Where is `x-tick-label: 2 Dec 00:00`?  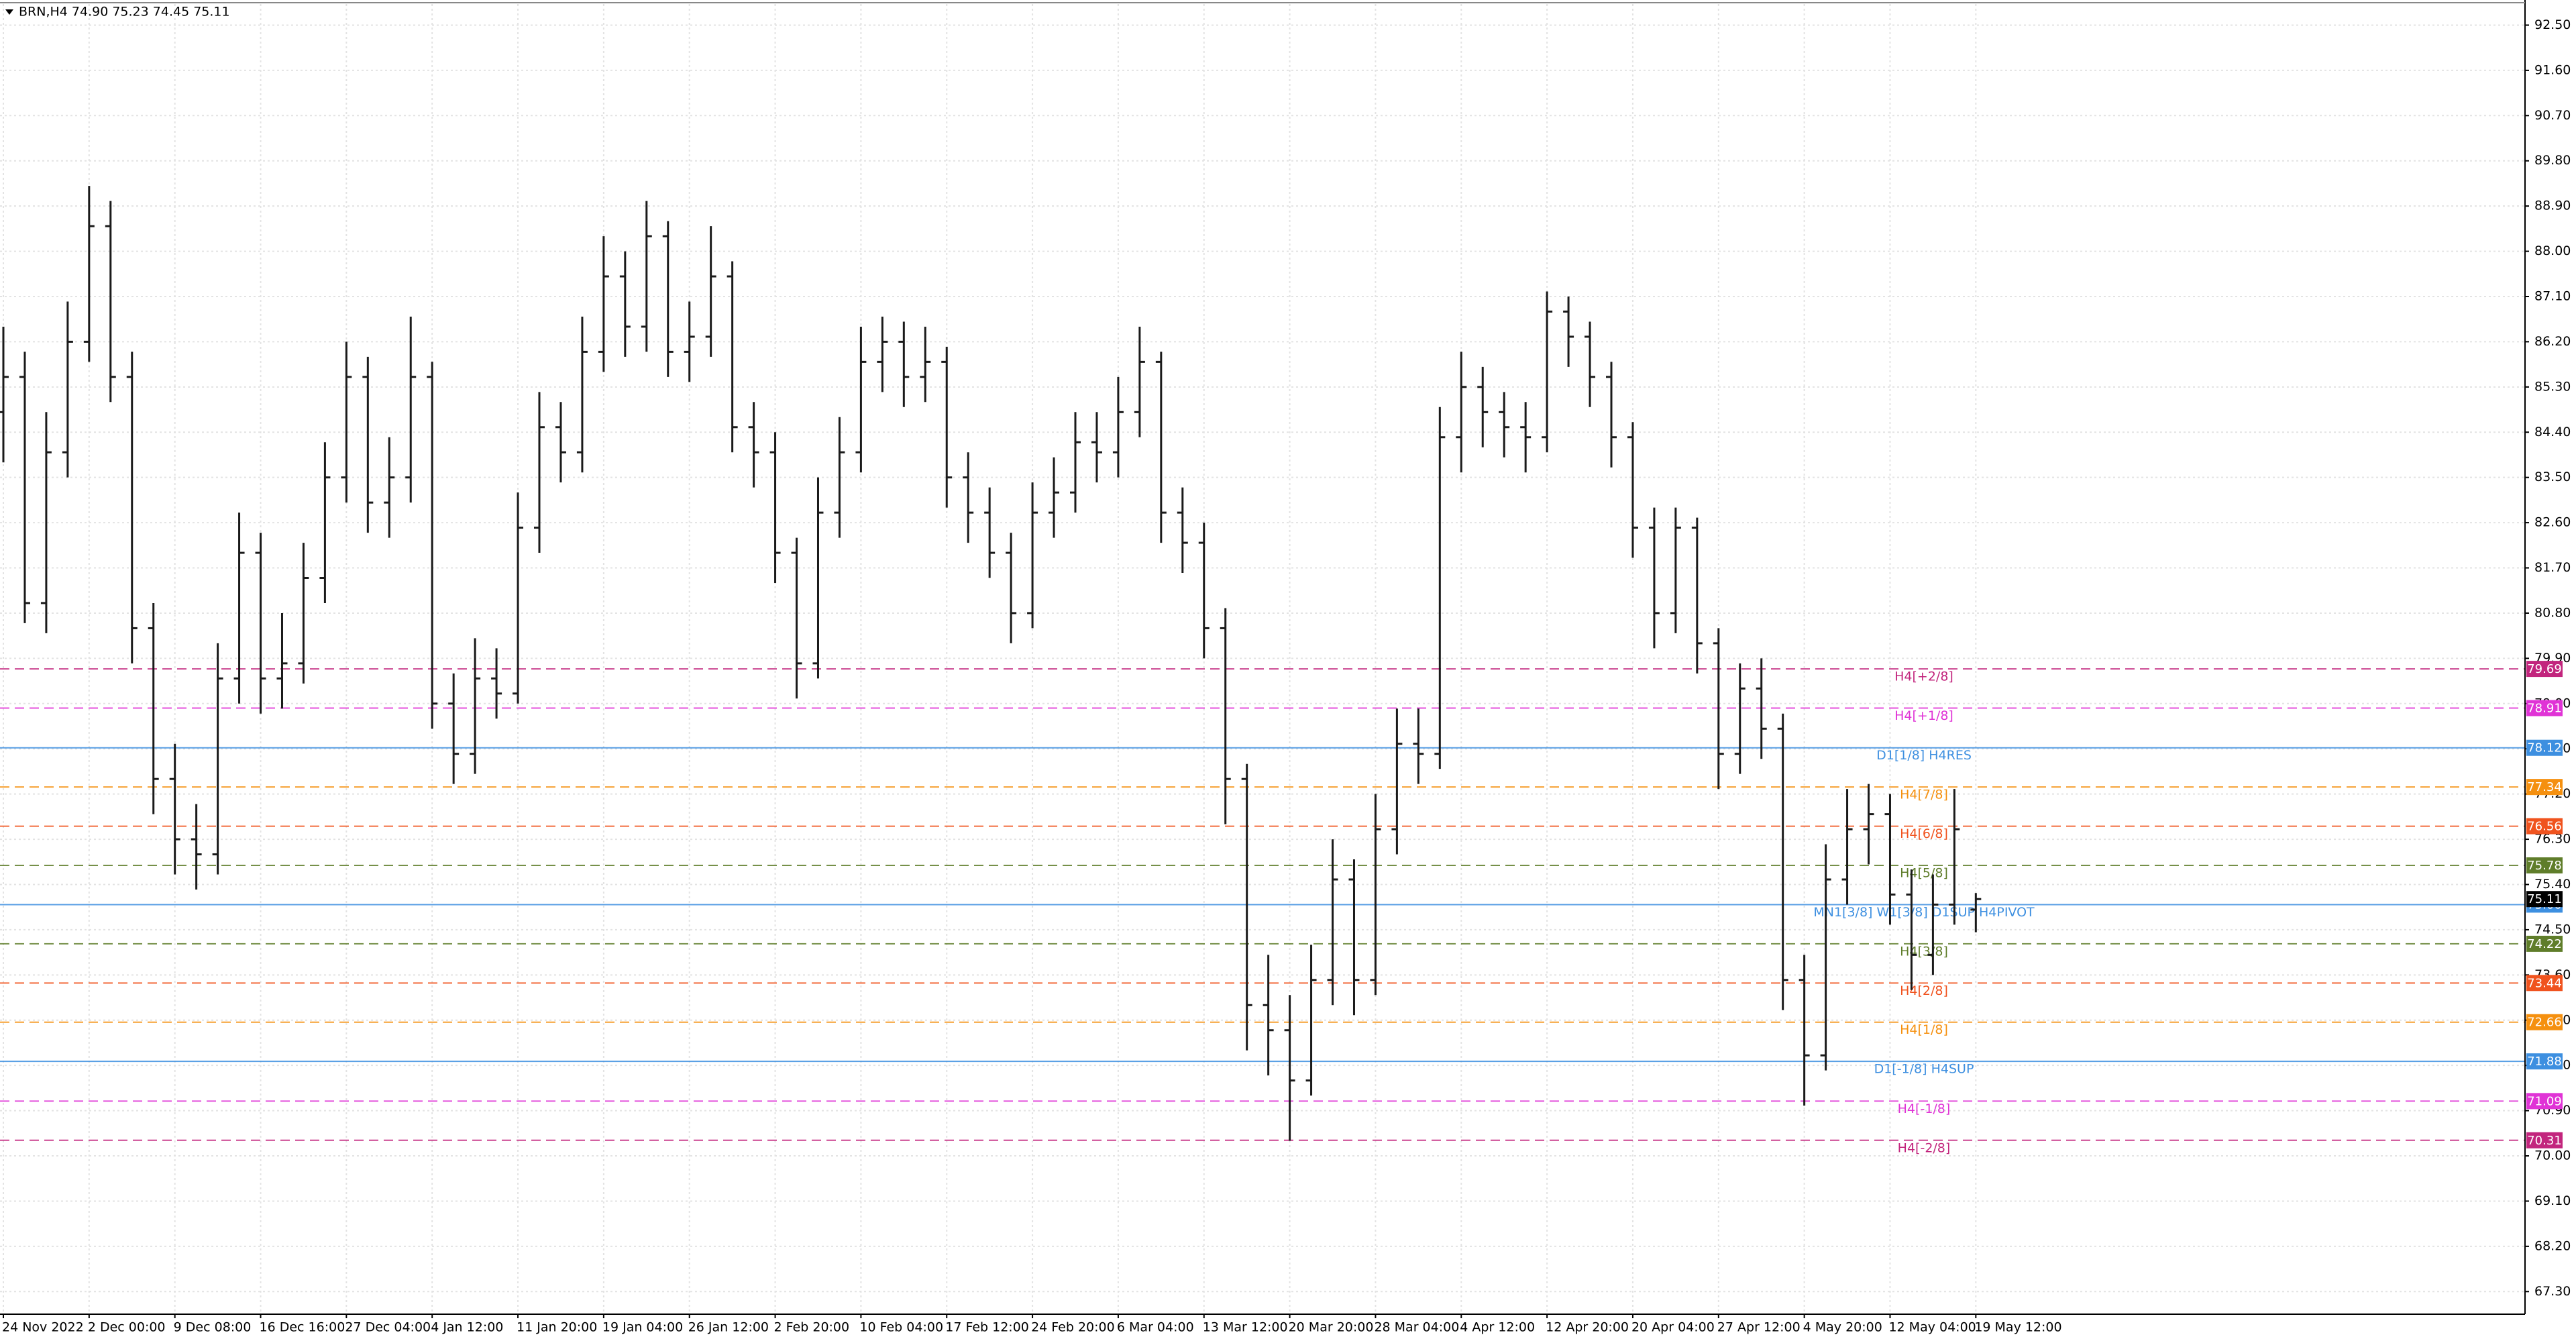
x-tick-label: 2 Dec 00:00 is located at coordinates (127, 1327).